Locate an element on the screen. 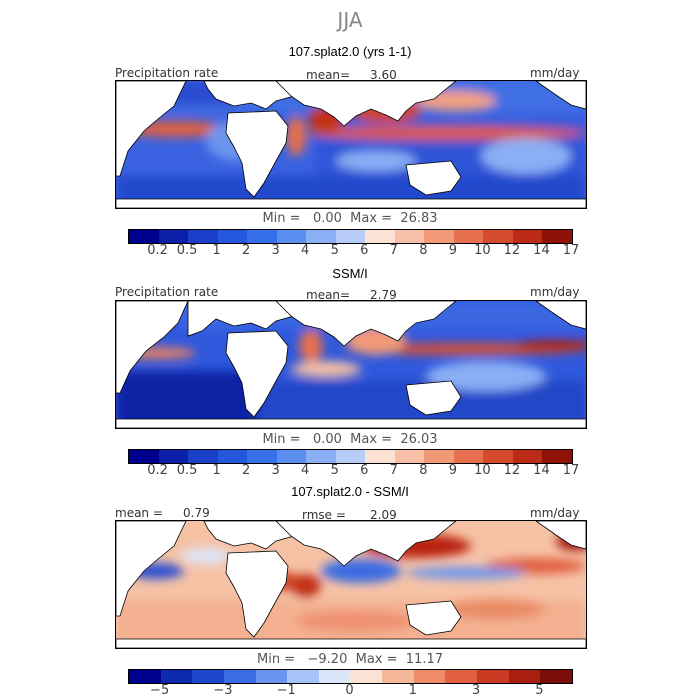 The width and height of the screenshot is (700, 700). panel-1-min-label: Min = is located at coordinates (281, 218).